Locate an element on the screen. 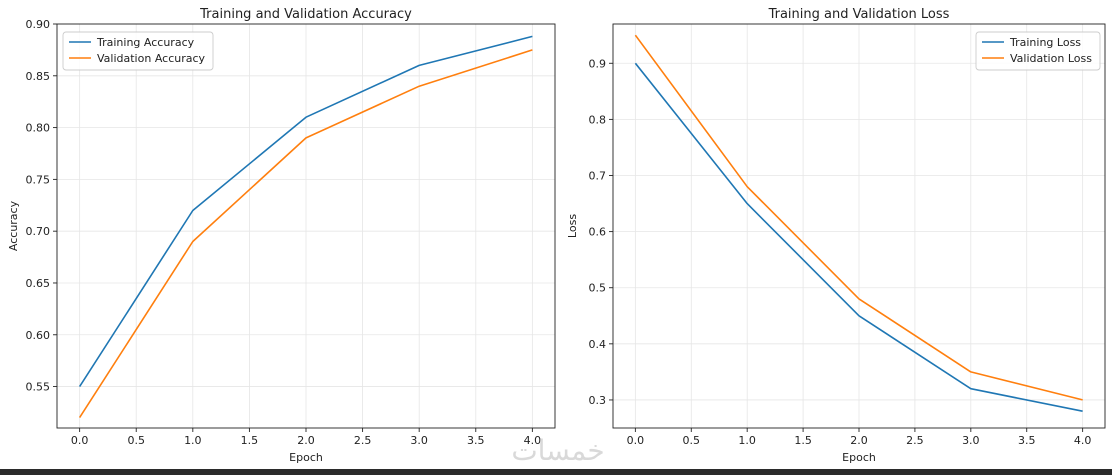 The height and width of the screenshot is (475, 1112). y-tick-label: 0.9 is located at coordinates (598, 63).